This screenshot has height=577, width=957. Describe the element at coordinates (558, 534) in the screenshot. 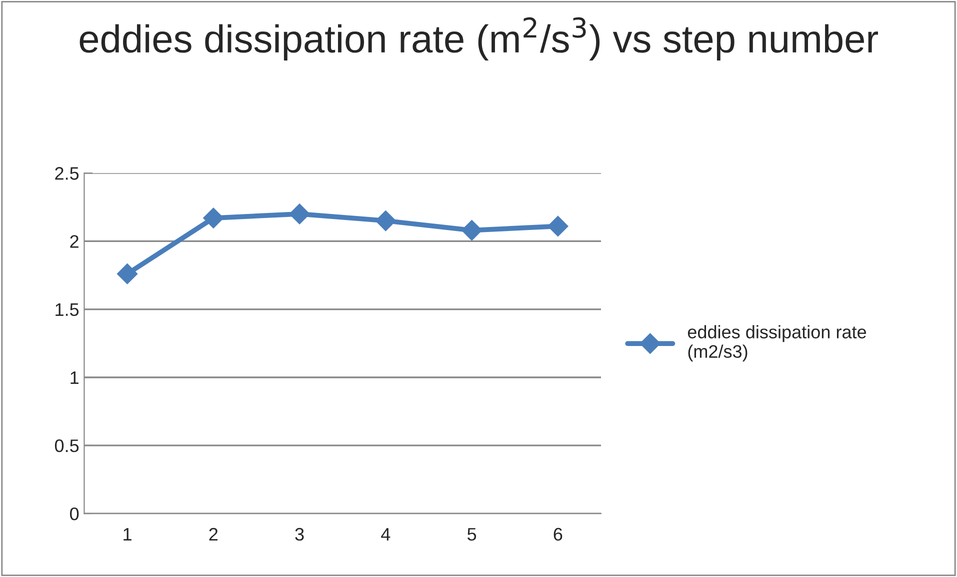

I see `x-tick-label: 6` at that location.